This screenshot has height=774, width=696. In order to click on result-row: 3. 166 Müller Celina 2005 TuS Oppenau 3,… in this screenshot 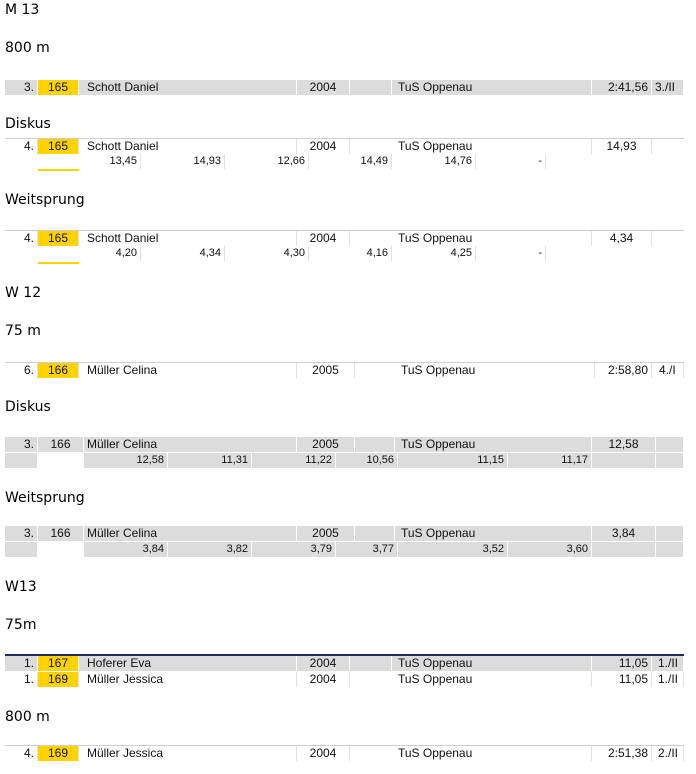, I will do `click(344, 533)`.